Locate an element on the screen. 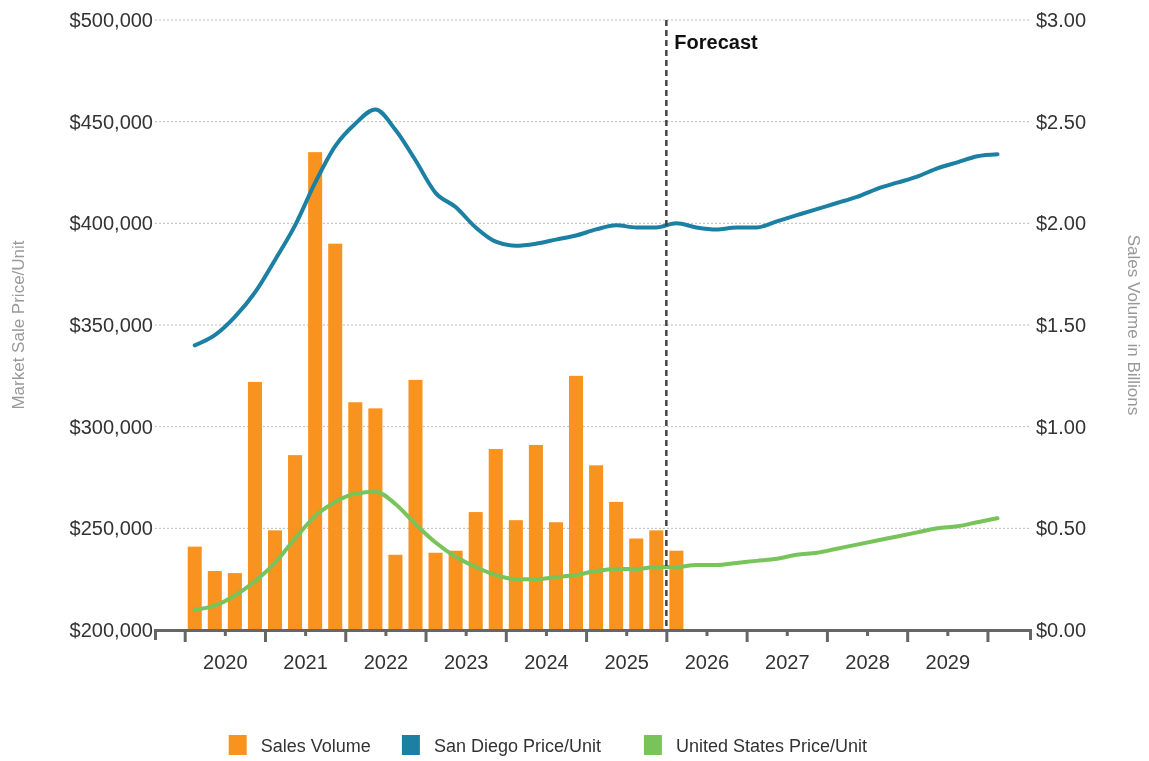  y-axis-title: Market Sale Price/Unit is located at coordinates (18, 325).